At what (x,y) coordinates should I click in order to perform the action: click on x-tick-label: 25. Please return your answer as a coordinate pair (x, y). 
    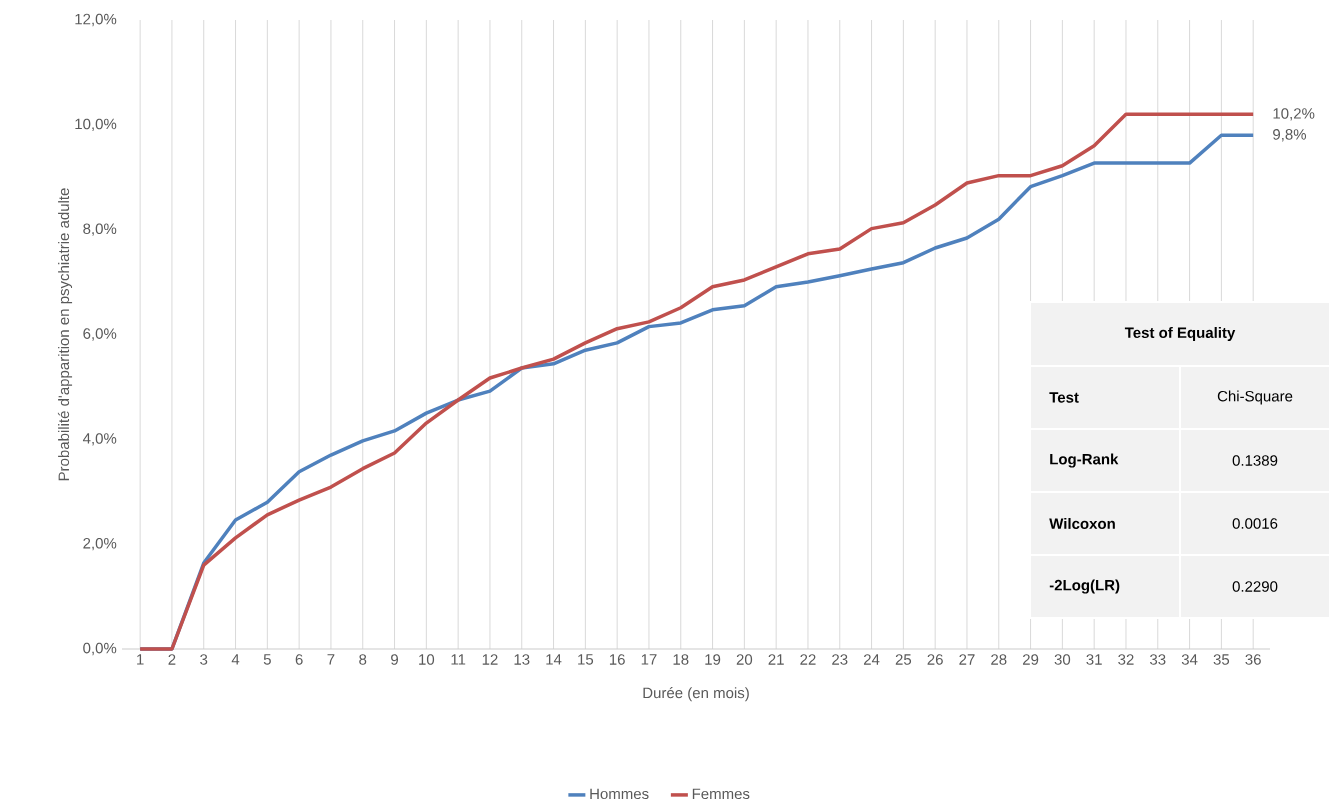
    Looking at the image, I should click on (903, 659).